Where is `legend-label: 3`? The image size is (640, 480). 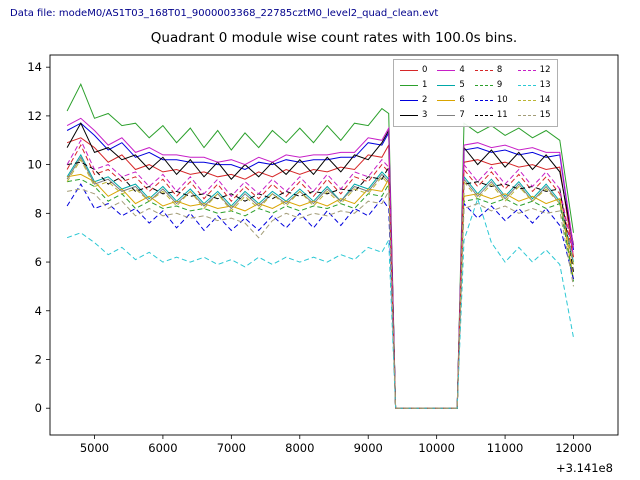 legend-label: 3 is located at coordinates (425, 115).